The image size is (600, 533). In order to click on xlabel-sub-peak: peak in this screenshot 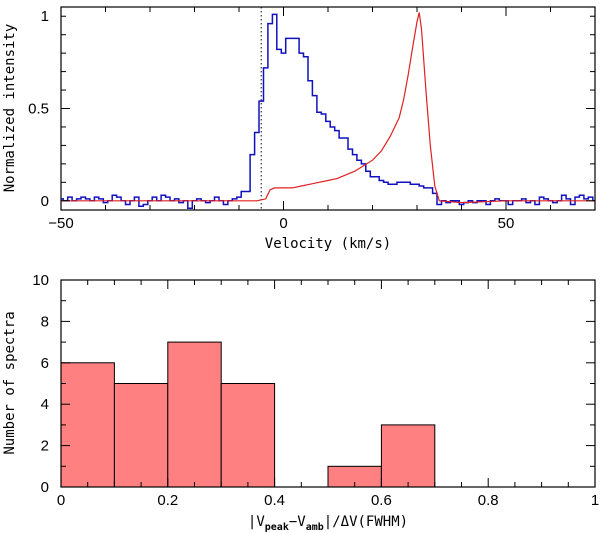, I will do `click(277, 527)`.